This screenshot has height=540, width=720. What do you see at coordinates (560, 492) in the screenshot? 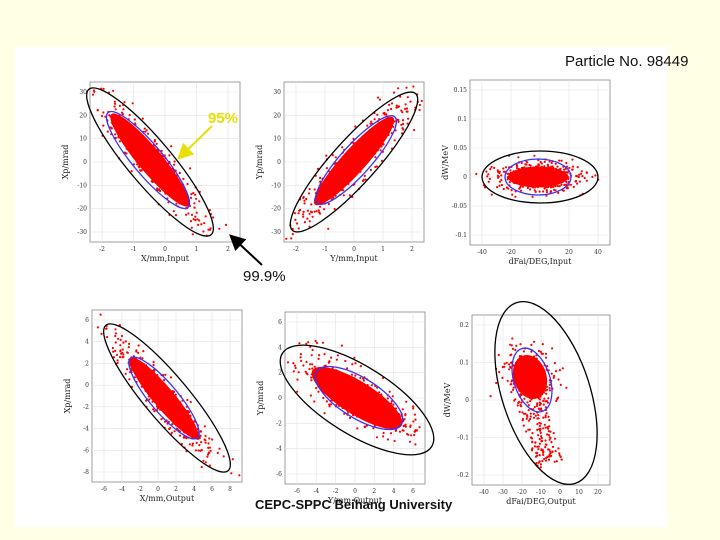
I see `x-tick-label: 0` at bounding box center [560, 492].